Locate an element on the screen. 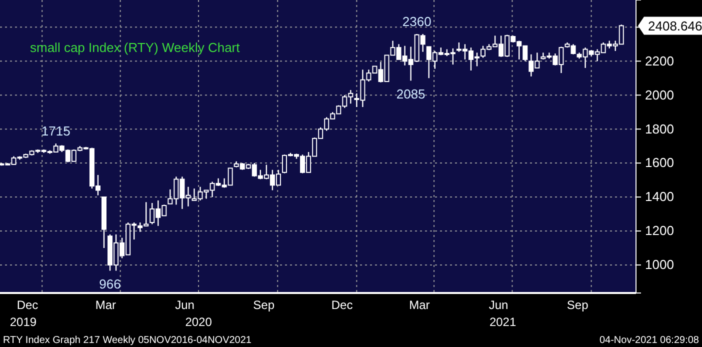 The height and width of the screenshot is (347, 702). x2-tick-label: 2021 is located at coordinates (502, 322).